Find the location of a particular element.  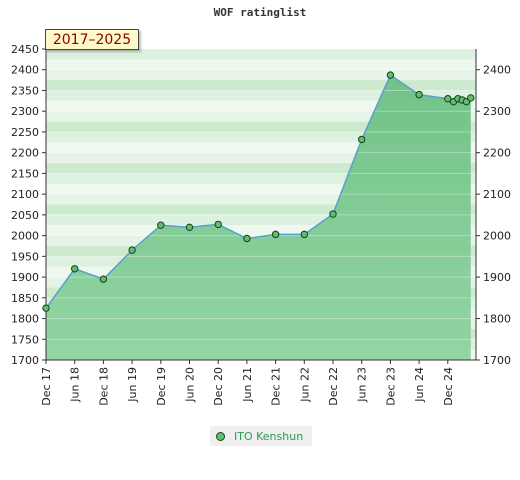

left-tick-label: 2450 is located at coordinates (25, 49).